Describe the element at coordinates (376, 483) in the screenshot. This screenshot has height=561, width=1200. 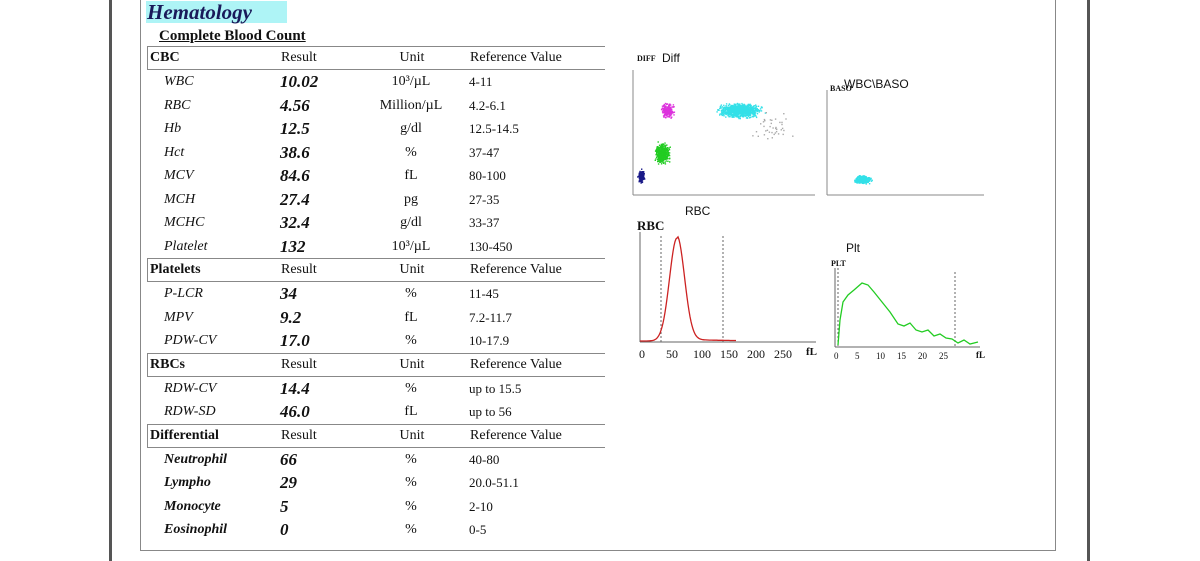
I see `table-row: Lympho 29% 20.0-51.1` at that location.